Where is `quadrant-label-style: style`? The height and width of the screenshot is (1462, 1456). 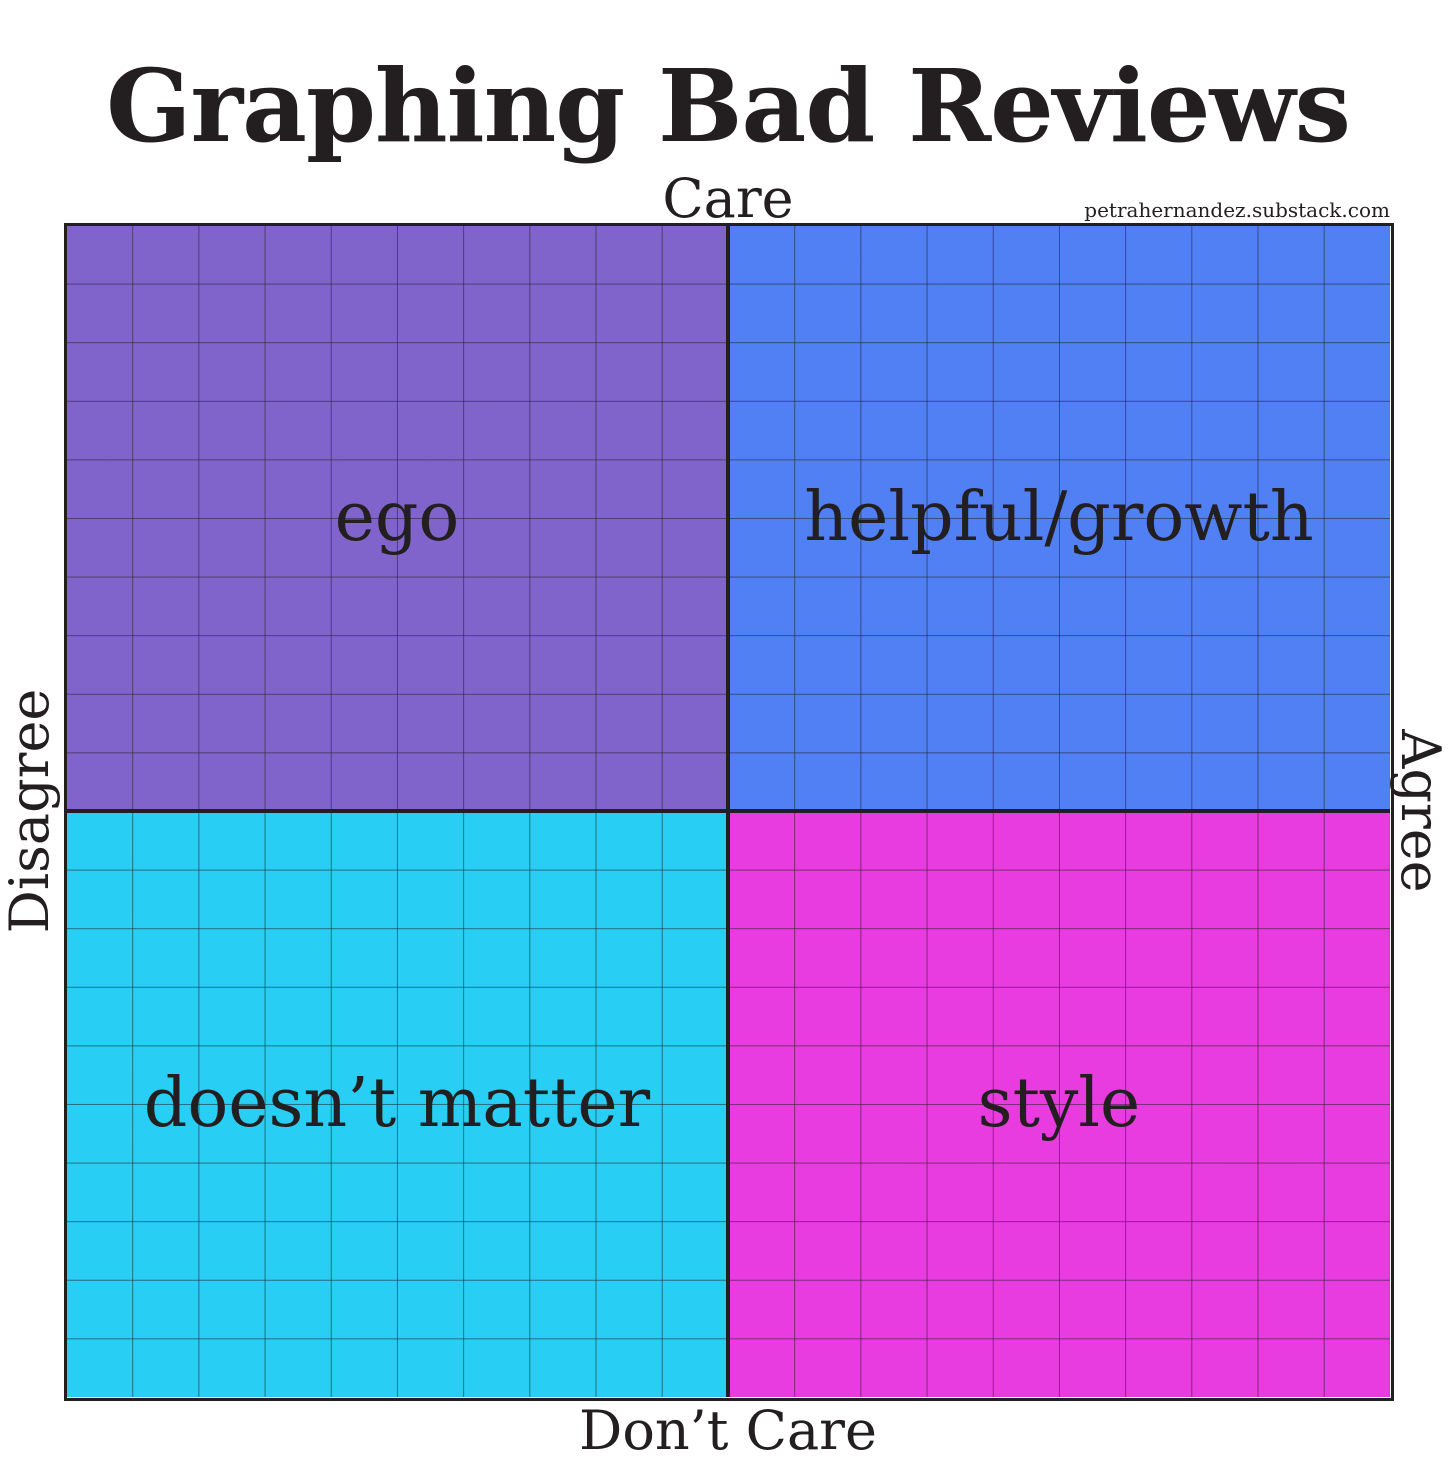
quadrant-label-style: style is located at coordinates (1059, 1103).